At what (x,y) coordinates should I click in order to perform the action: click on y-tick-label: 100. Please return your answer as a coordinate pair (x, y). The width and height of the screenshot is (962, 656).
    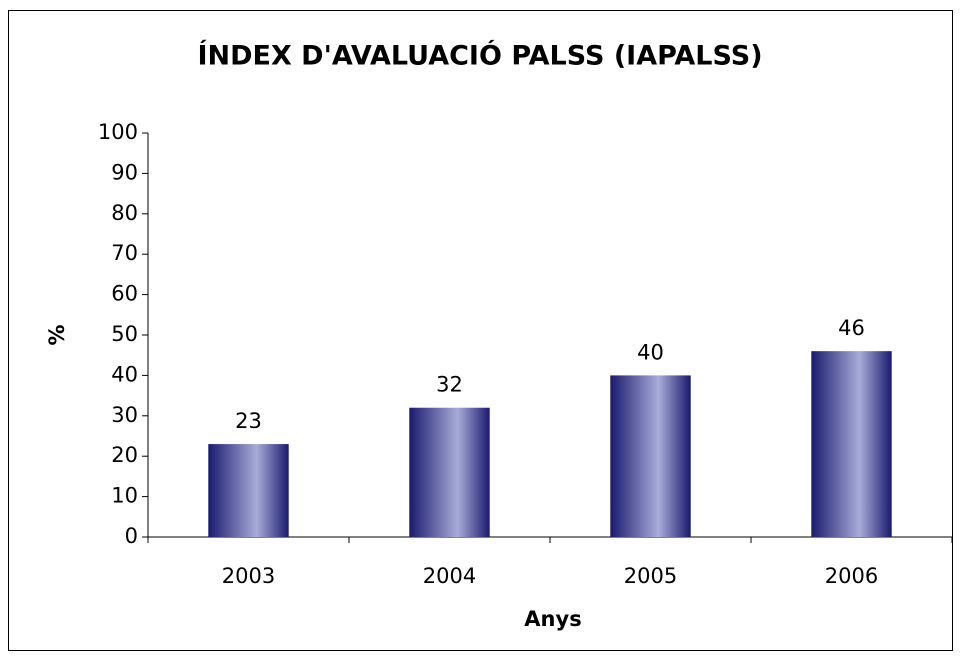
    Looking at the image, I should click on (118, 132).